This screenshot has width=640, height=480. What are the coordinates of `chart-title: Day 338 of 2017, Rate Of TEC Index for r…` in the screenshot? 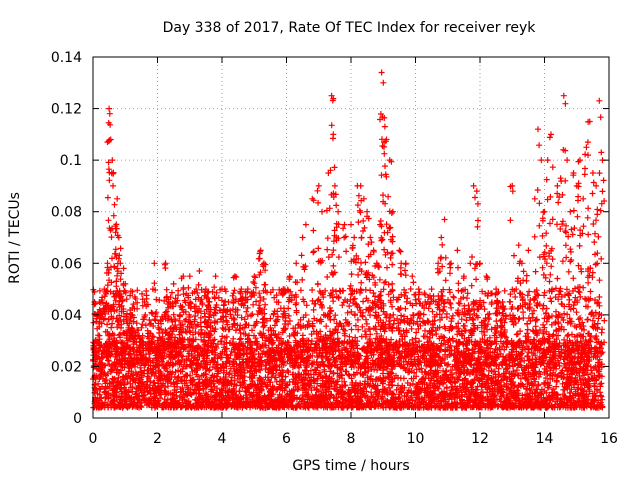 It's located at (350, 28).